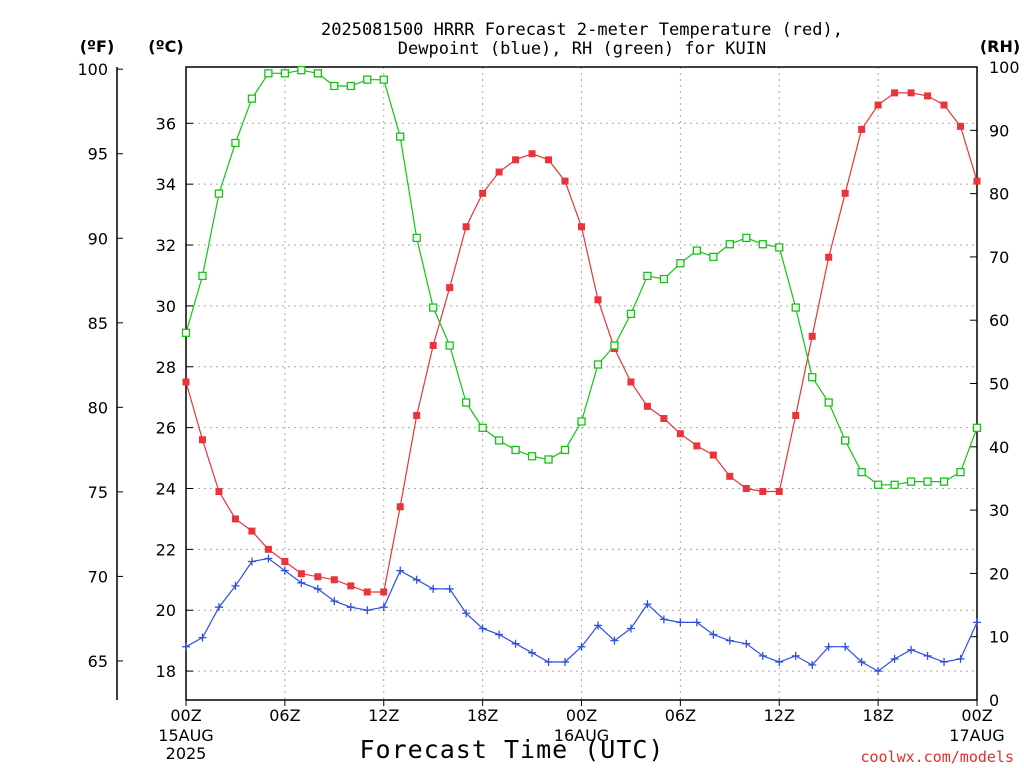 This screenshot has height=768, width=1024. What do you see at coordinates (98, 407) in the screenshot?
I see `fahrenheit-tick-label: 80` at bounding box center [98, 407].